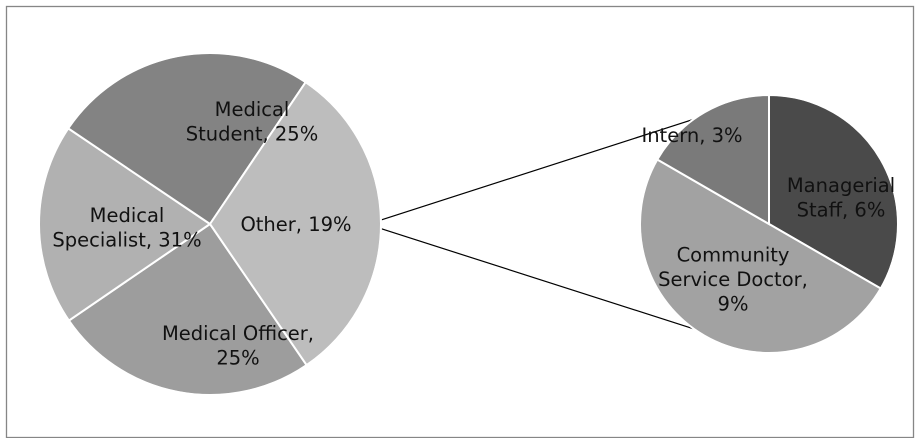 This screenshot has width=920, height=438. What do you see at coordinates (126, 239) in the screenshot?
I see `main-label-line: Specialist, 31%` at bounding box center [126, 239].